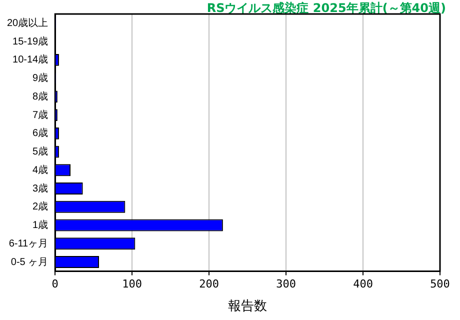  Describe the element at coordinates (27, 22) in the screenshot. I see `y-tick-label: 20歳以上` at that location.